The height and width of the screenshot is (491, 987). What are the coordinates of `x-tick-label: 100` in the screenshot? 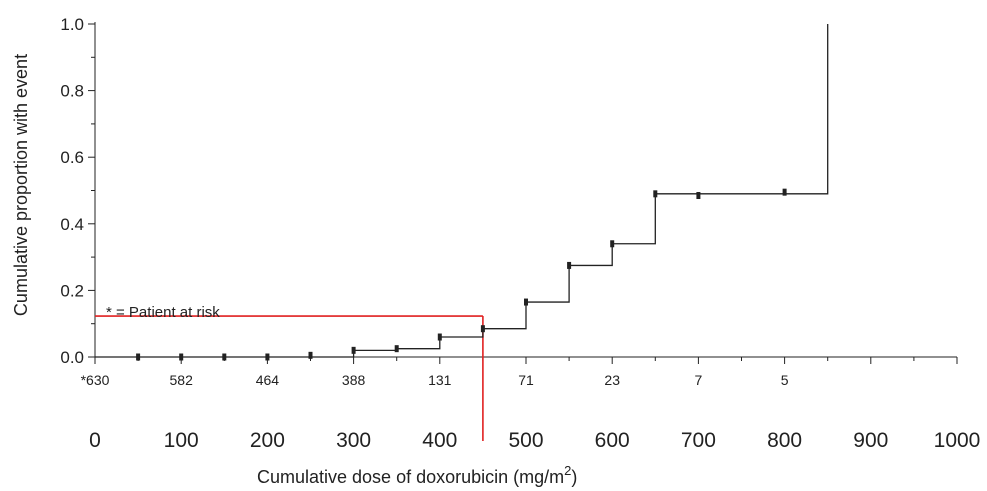 It's located at (181, 440).